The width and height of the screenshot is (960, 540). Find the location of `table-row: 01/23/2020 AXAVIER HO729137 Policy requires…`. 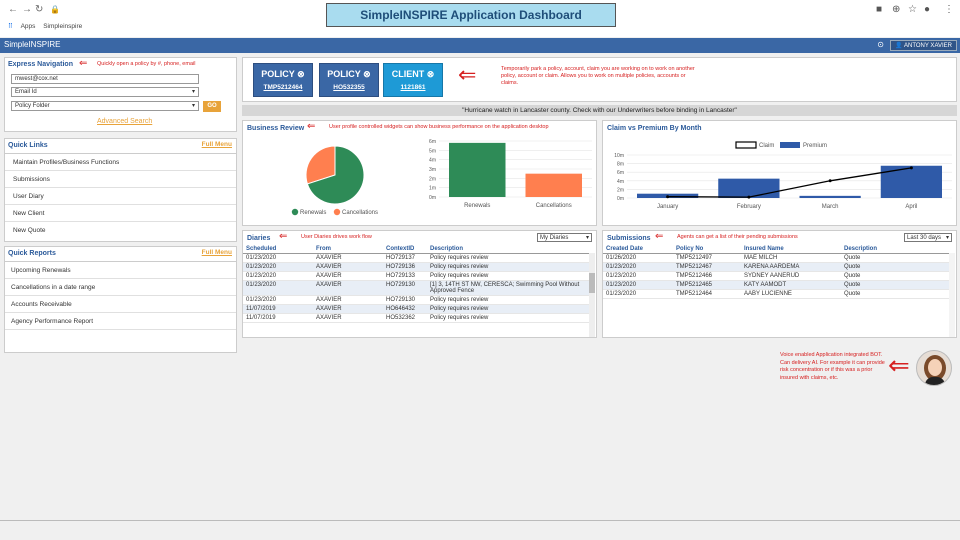

table-row: 01/23/2020 AXAVIER HO729137 Policy requires… is located at coordinates (416, 258).